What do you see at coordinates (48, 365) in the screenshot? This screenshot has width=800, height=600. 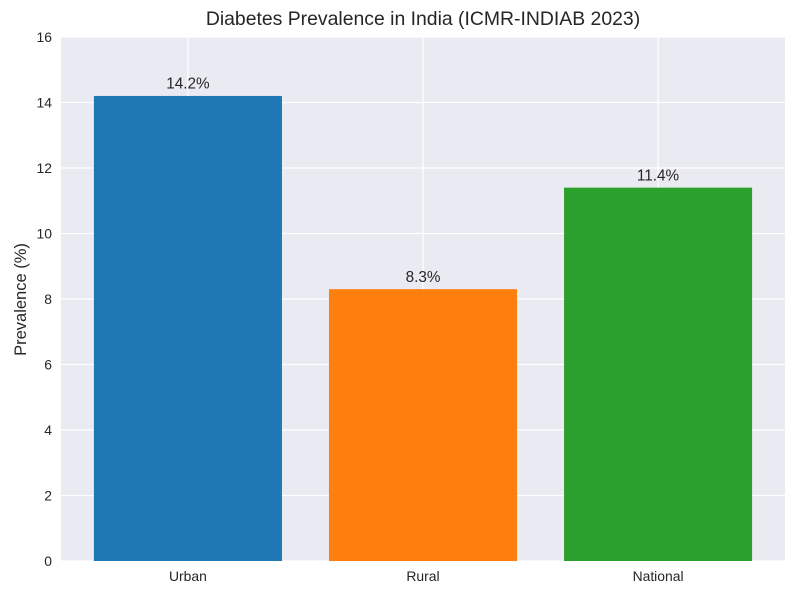 I see `svg-text: 6` at bounding box center [48, 365].